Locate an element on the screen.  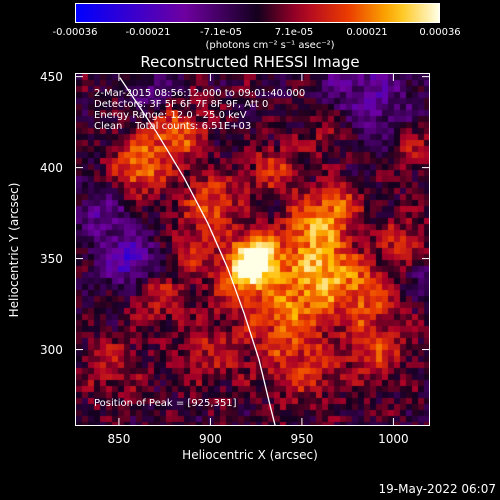
colorbar-tick-label: 0.00021 is located at coordinates (367, 32).